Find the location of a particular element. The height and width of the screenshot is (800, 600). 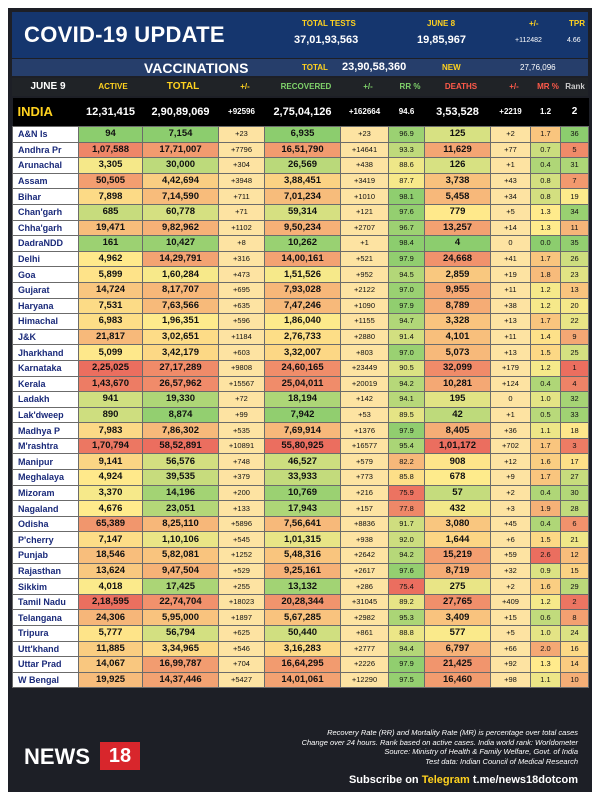

cell-rr: 93.3 is located at coordinates (406, 150).